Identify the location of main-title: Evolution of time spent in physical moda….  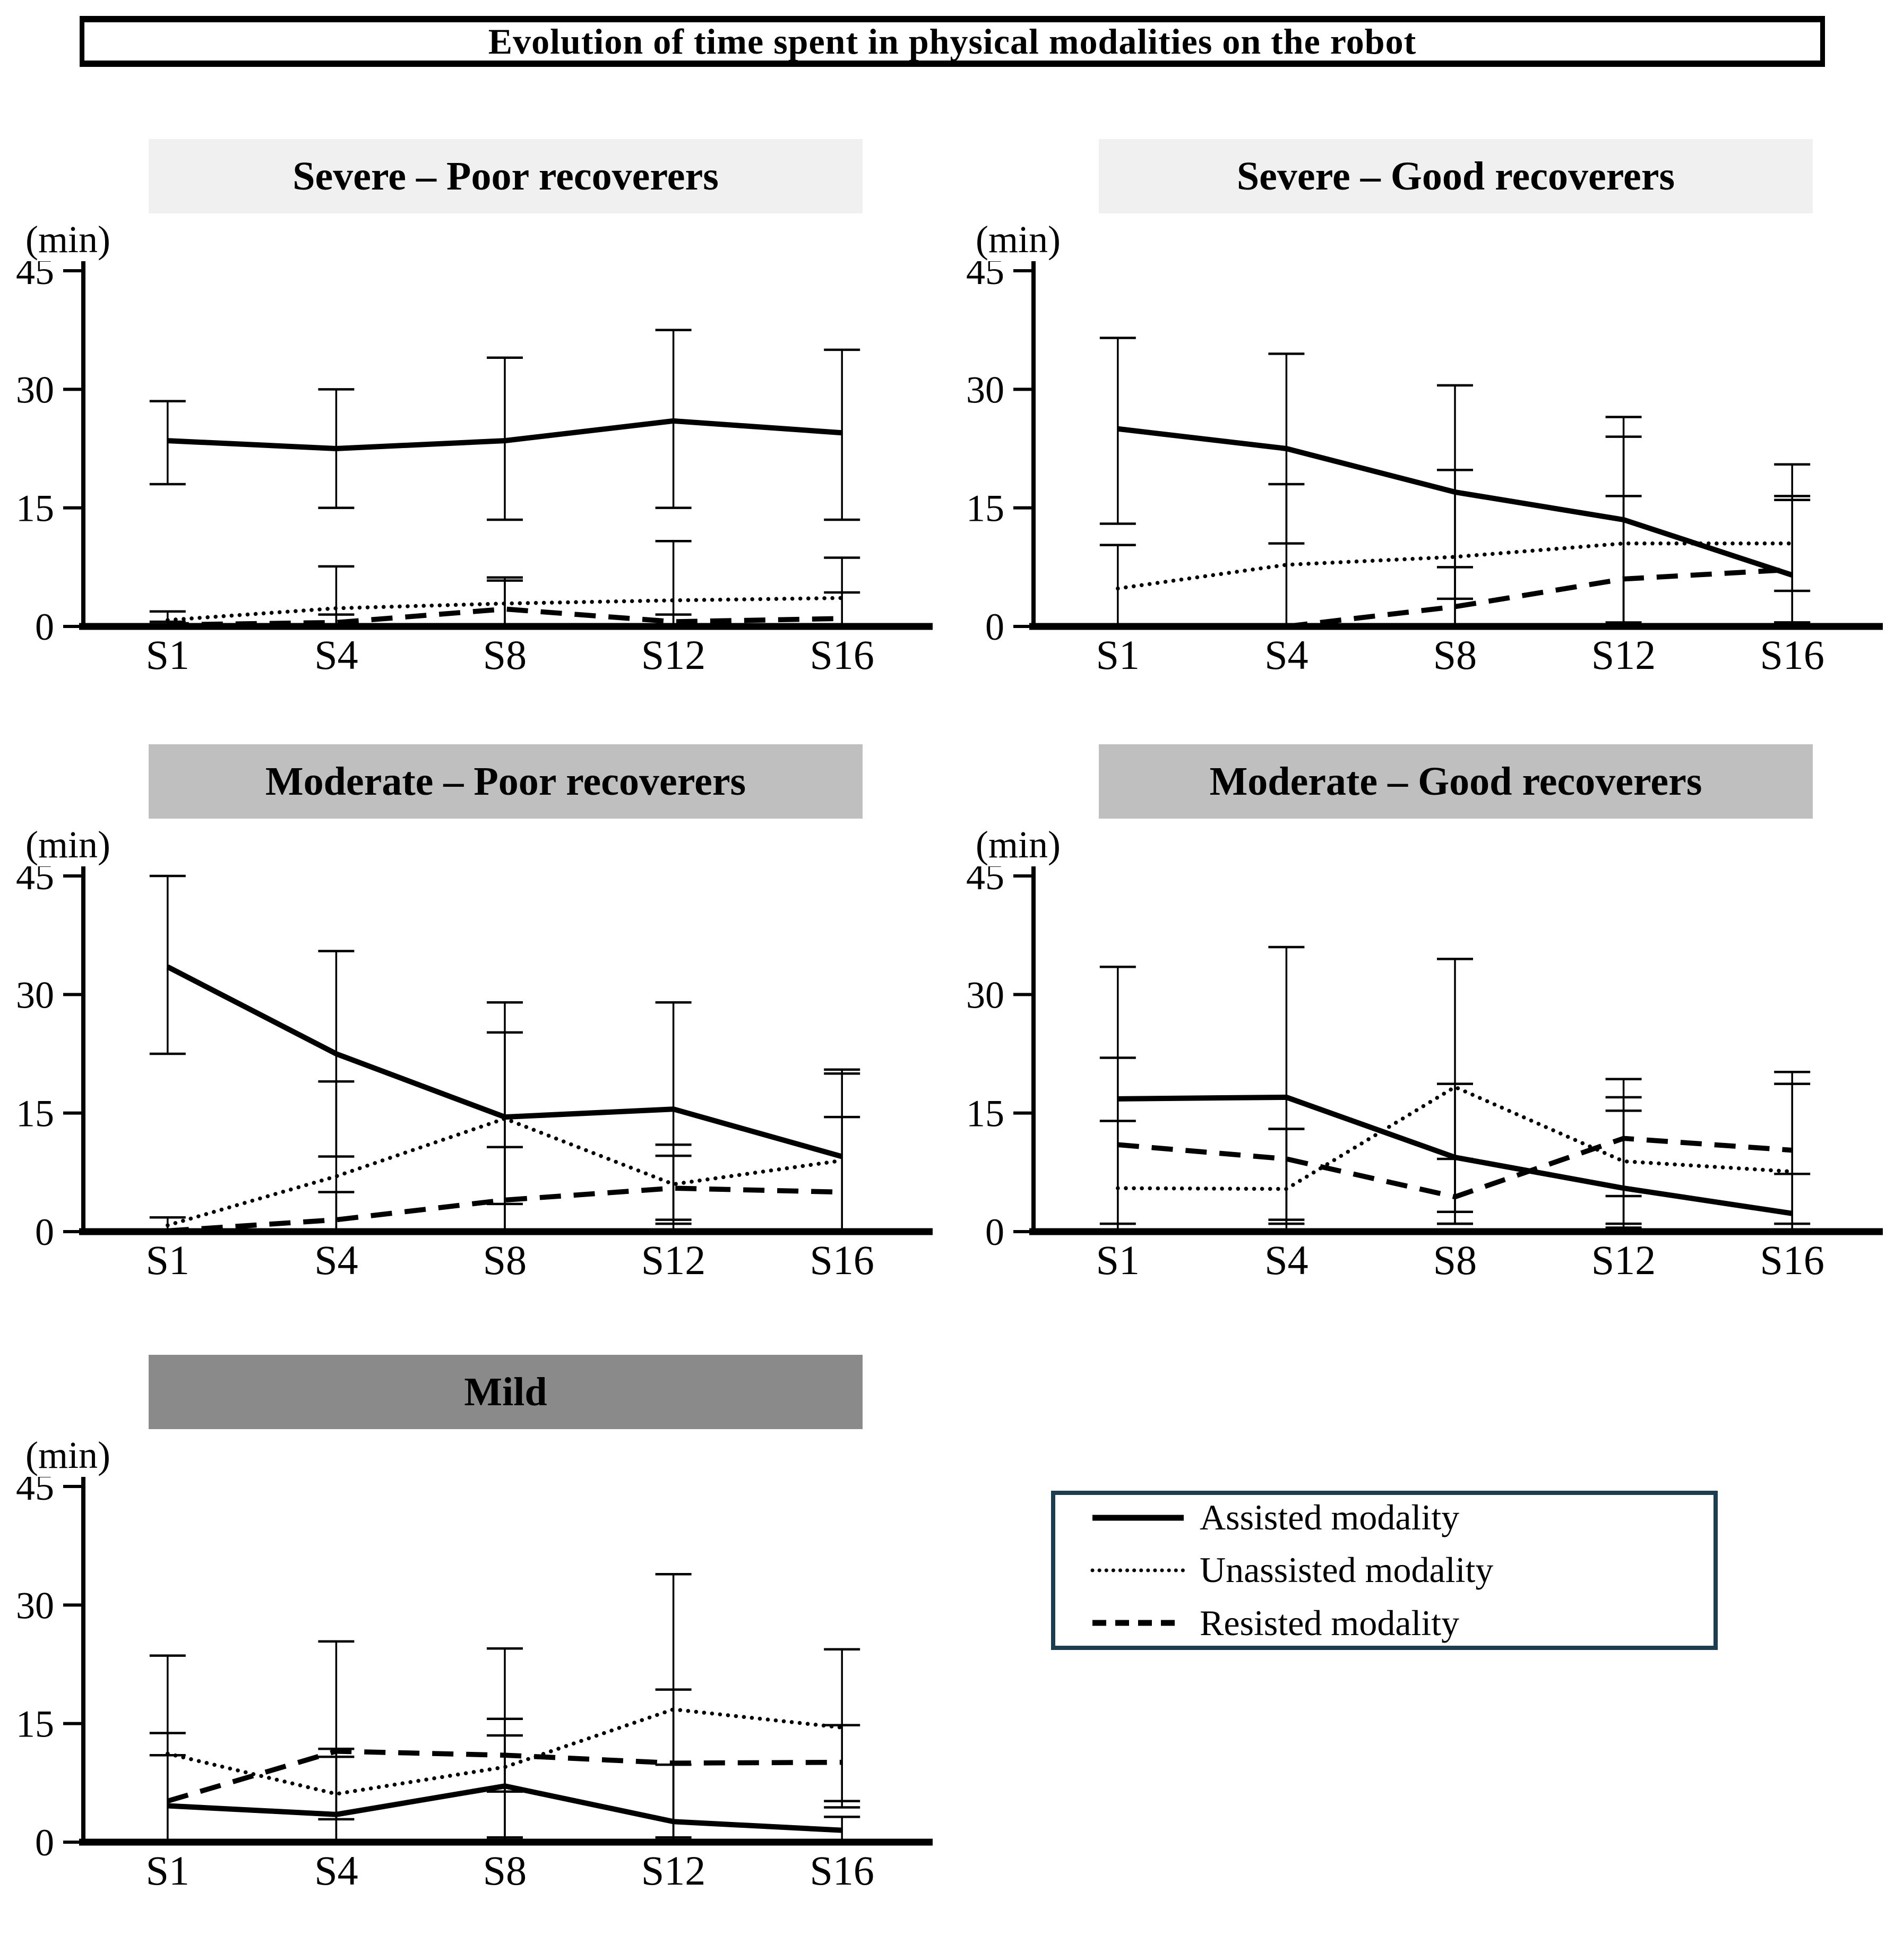
(952, 41).